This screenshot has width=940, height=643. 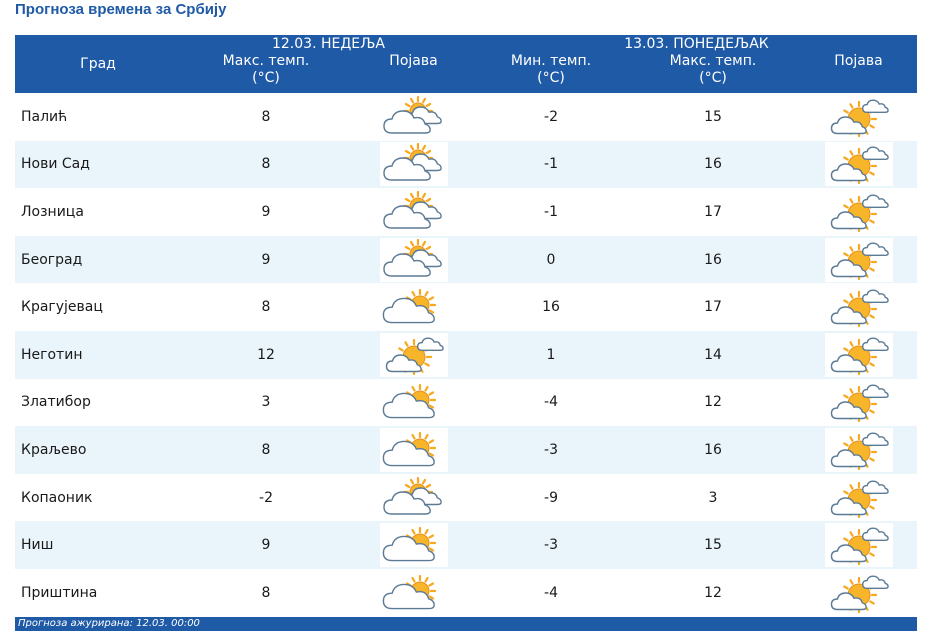 I want to click on city-name: Краљево, so click(x=98, y=450).